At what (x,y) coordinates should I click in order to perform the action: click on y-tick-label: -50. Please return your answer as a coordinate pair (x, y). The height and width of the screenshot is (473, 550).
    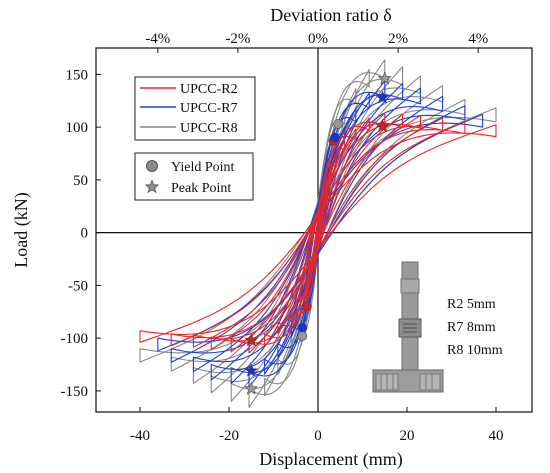
    Looking at the image, I should click on (78, 286).